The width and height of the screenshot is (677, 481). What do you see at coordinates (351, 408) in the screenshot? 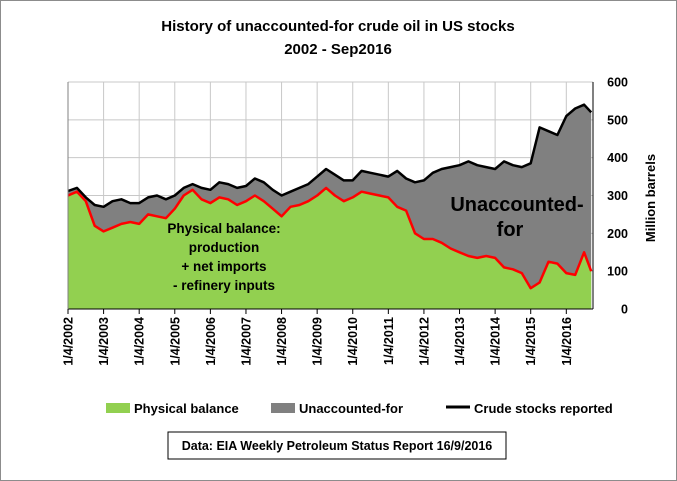
I see `legend-label-unaccounted: Unaccounted-for` at bounding box center [351, 408].